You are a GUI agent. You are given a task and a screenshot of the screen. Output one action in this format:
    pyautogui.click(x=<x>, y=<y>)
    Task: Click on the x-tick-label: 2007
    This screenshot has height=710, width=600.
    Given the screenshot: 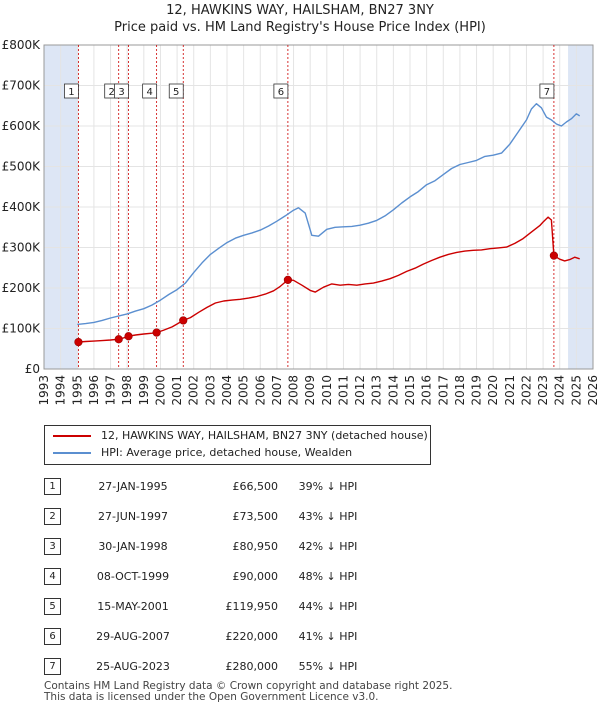 What is the action you would take?
    pyautogui.click(x=277, y=390)
    